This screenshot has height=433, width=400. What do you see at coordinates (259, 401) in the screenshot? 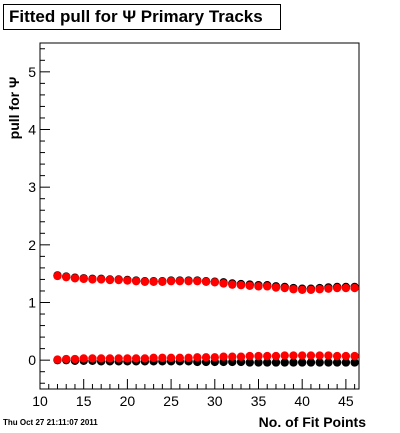
I see `x-tick-label: 35` at bounding box center [259, 401].